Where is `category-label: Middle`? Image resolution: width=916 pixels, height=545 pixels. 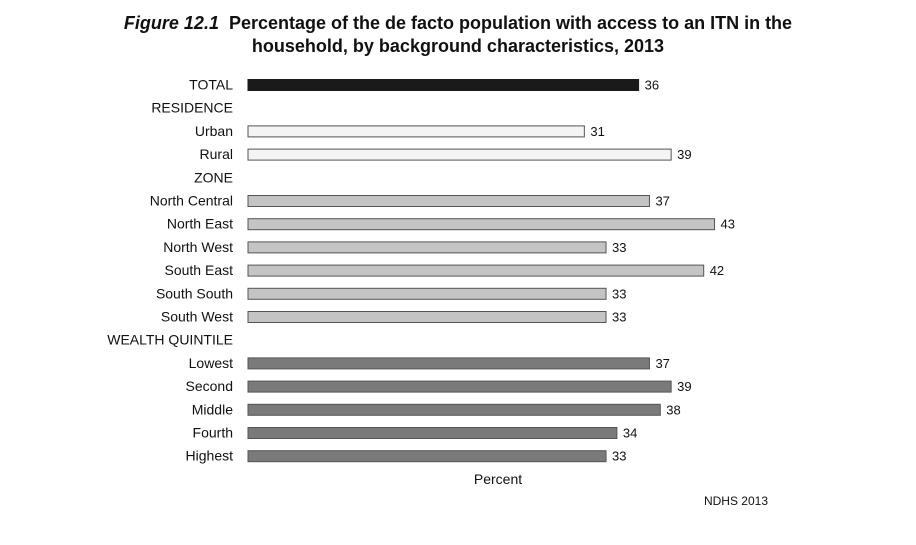
category-label: Middle is located at coordinates (212, 409).